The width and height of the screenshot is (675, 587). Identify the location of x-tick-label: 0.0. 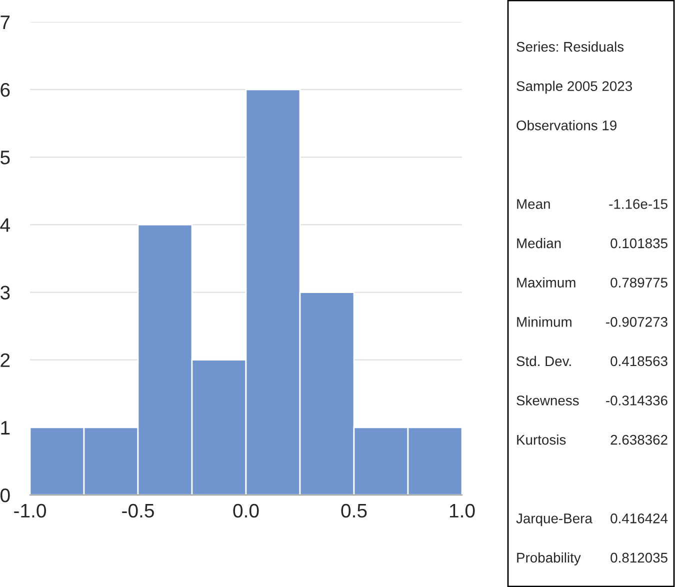
(246, 511).